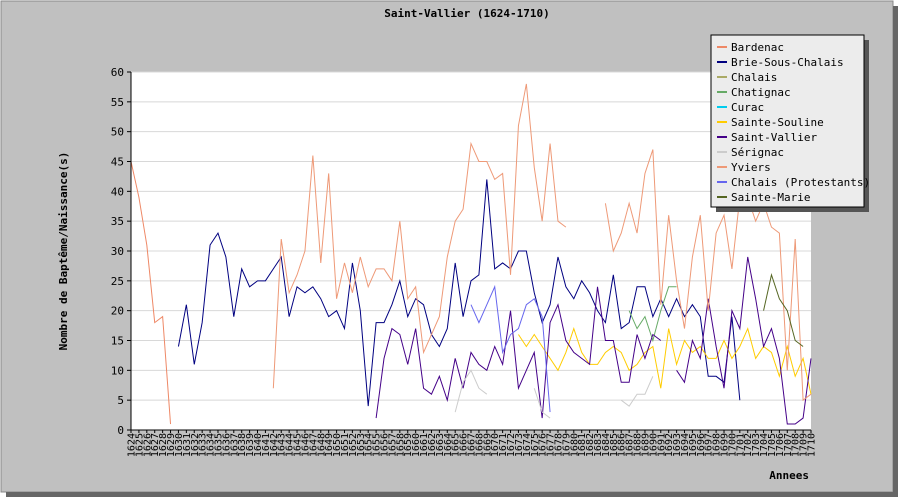 Image resolution: width=900 pixels, height=500 pixels. What do you see at coordinates (203, 445) in the screenshot?
I see `x-tick-label: 1633` at bounding box center [203, 445].